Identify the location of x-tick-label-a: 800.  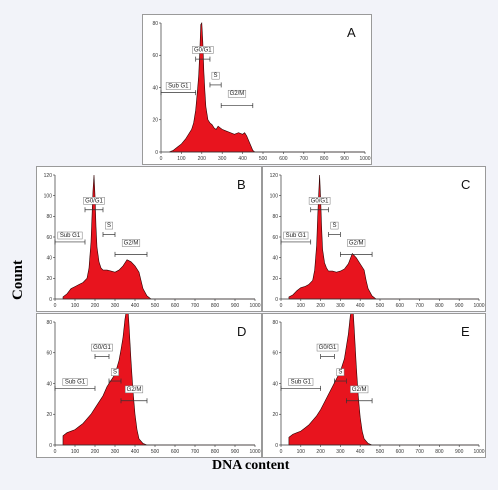
(324, 159).